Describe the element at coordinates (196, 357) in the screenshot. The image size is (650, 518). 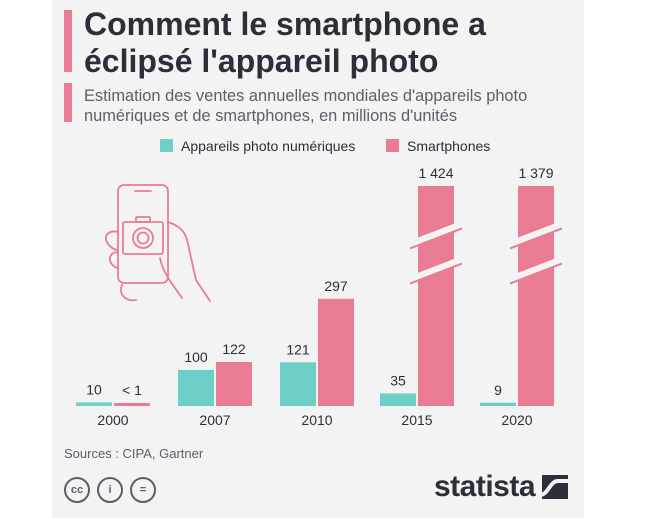
I see `value-label-cameras-2007: 100` at that location.